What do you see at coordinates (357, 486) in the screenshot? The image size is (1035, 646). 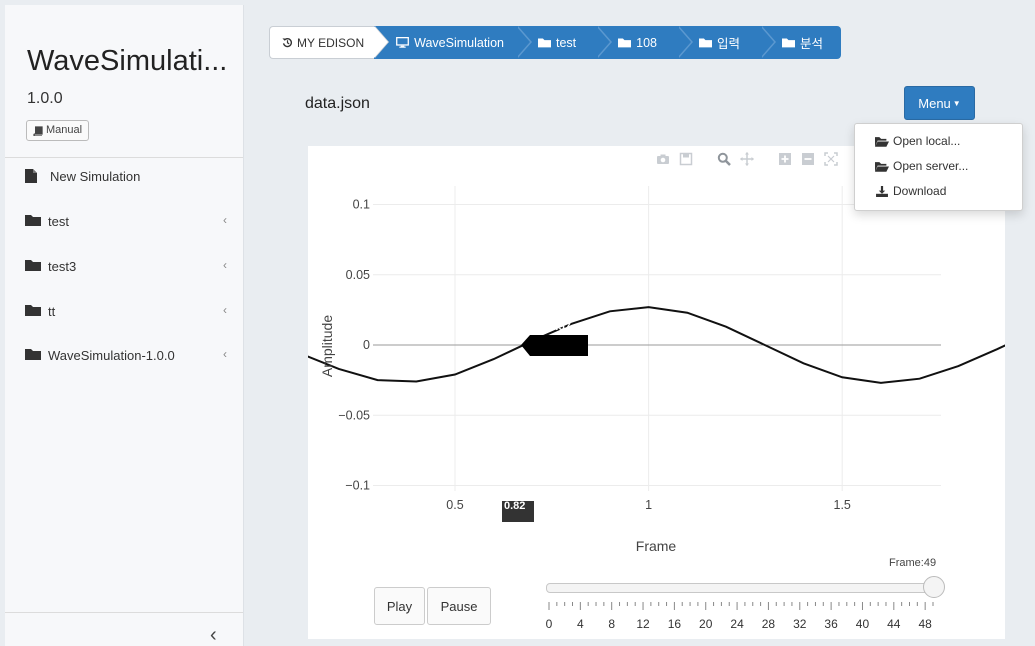 I see `y-tick-label: −0.1` at bounding box center [357, 486].